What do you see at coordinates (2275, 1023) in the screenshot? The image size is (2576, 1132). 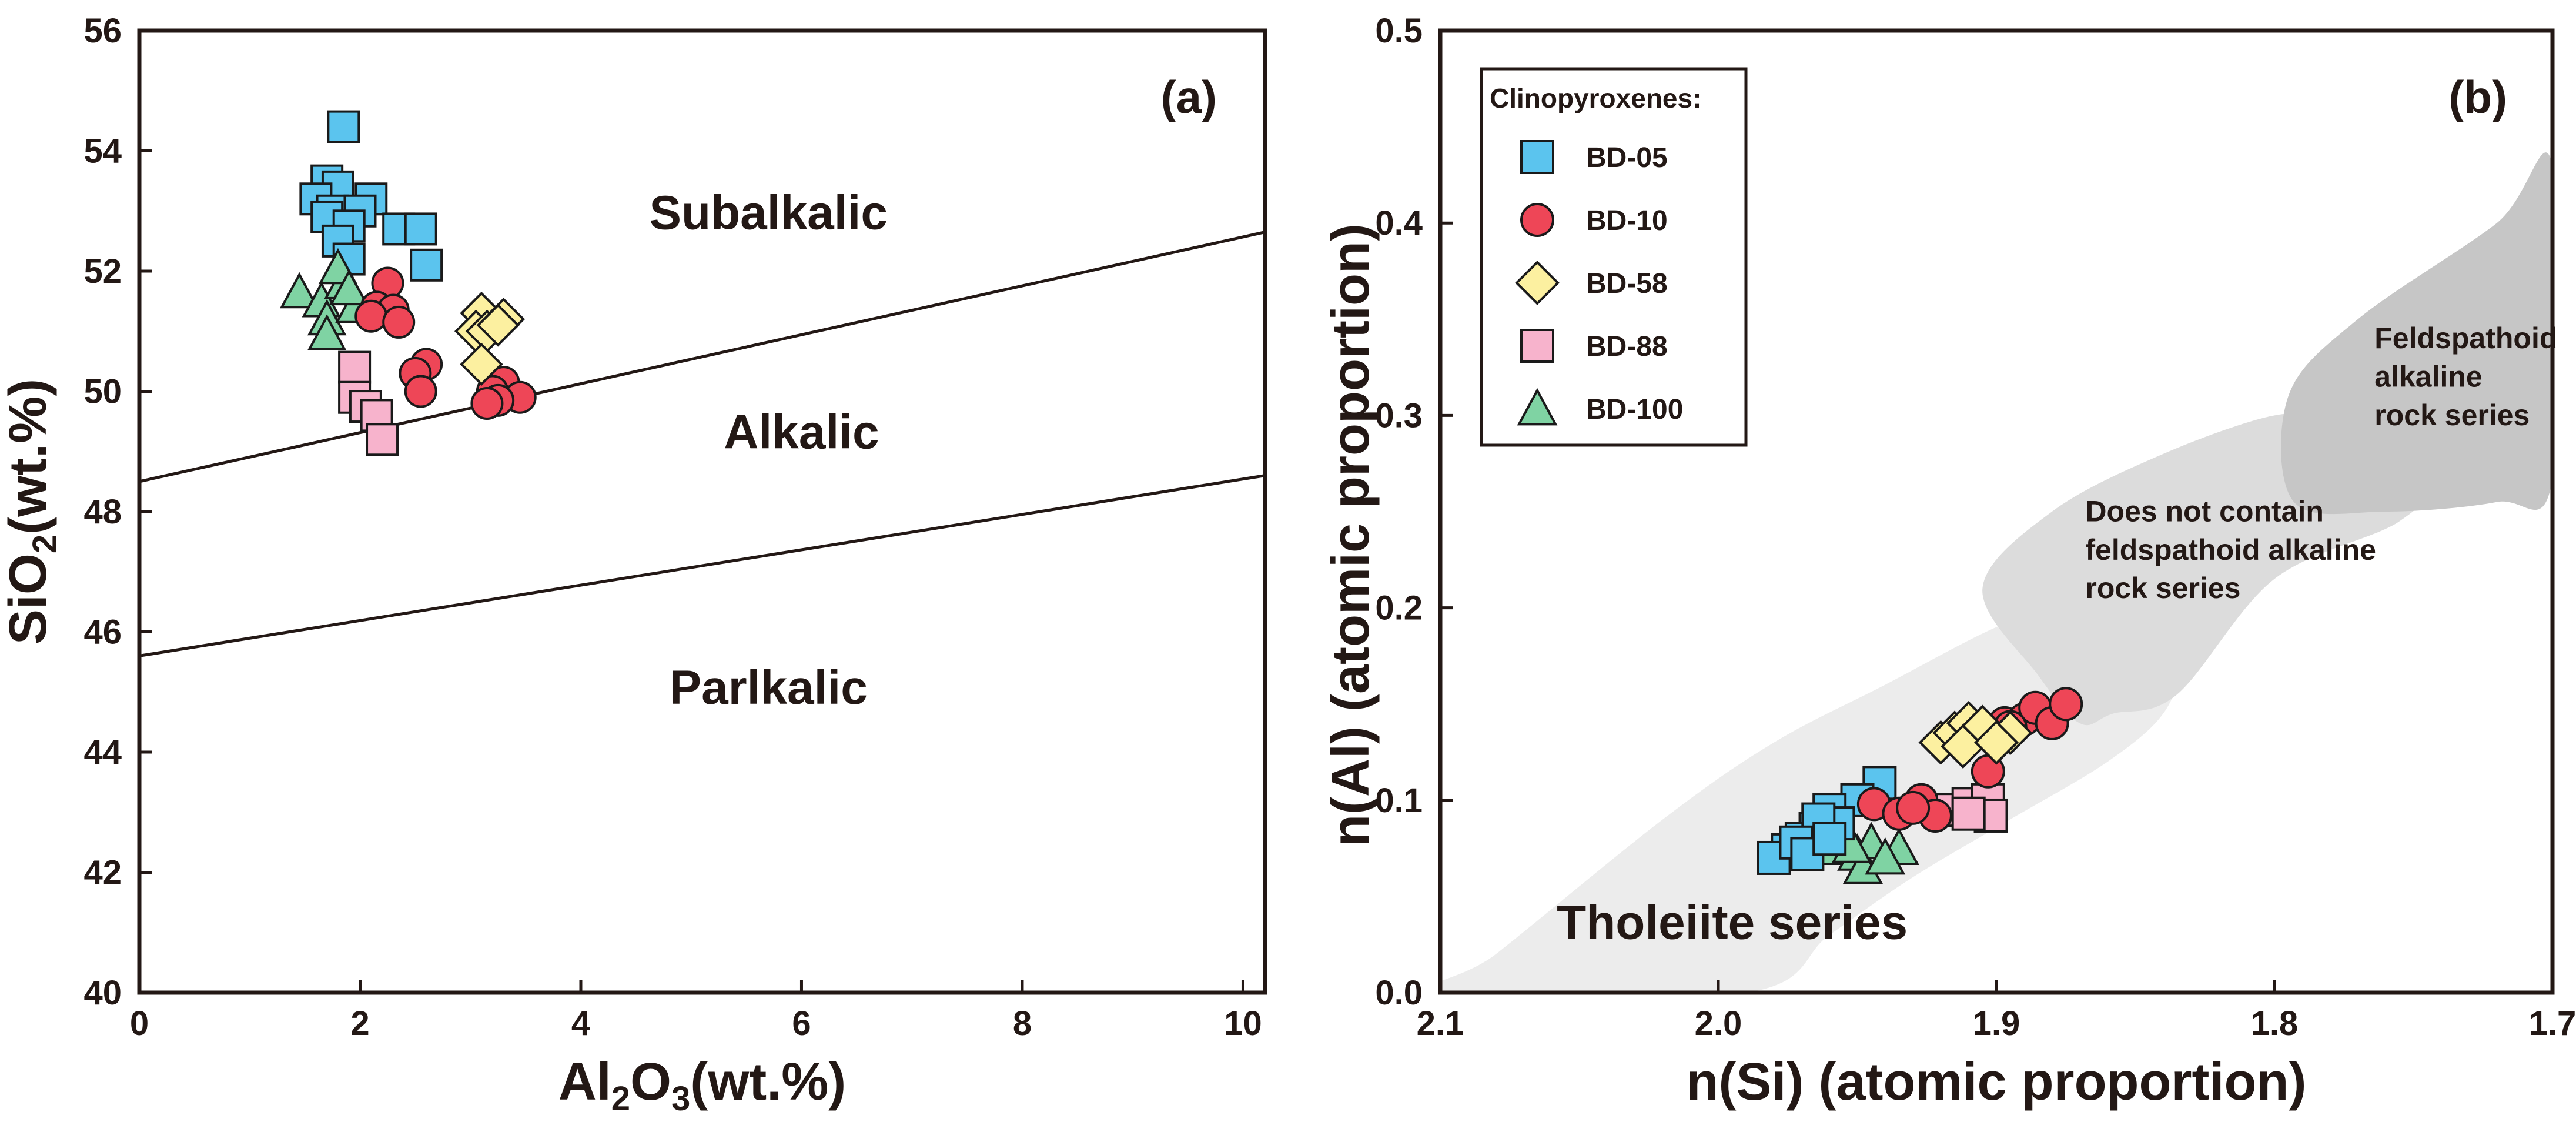 I see `x-tick-label: 1.8` at bounding box center [2275, 1023].